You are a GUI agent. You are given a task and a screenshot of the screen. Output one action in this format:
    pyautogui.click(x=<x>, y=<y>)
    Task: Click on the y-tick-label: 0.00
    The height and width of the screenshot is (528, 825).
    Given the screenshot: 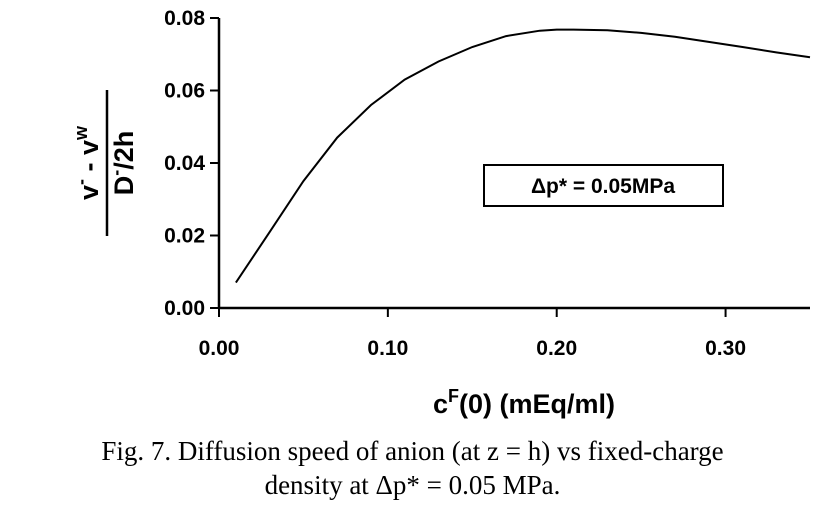 What is the action you would take?
    pyautogui.click(x=184, y=308)
    